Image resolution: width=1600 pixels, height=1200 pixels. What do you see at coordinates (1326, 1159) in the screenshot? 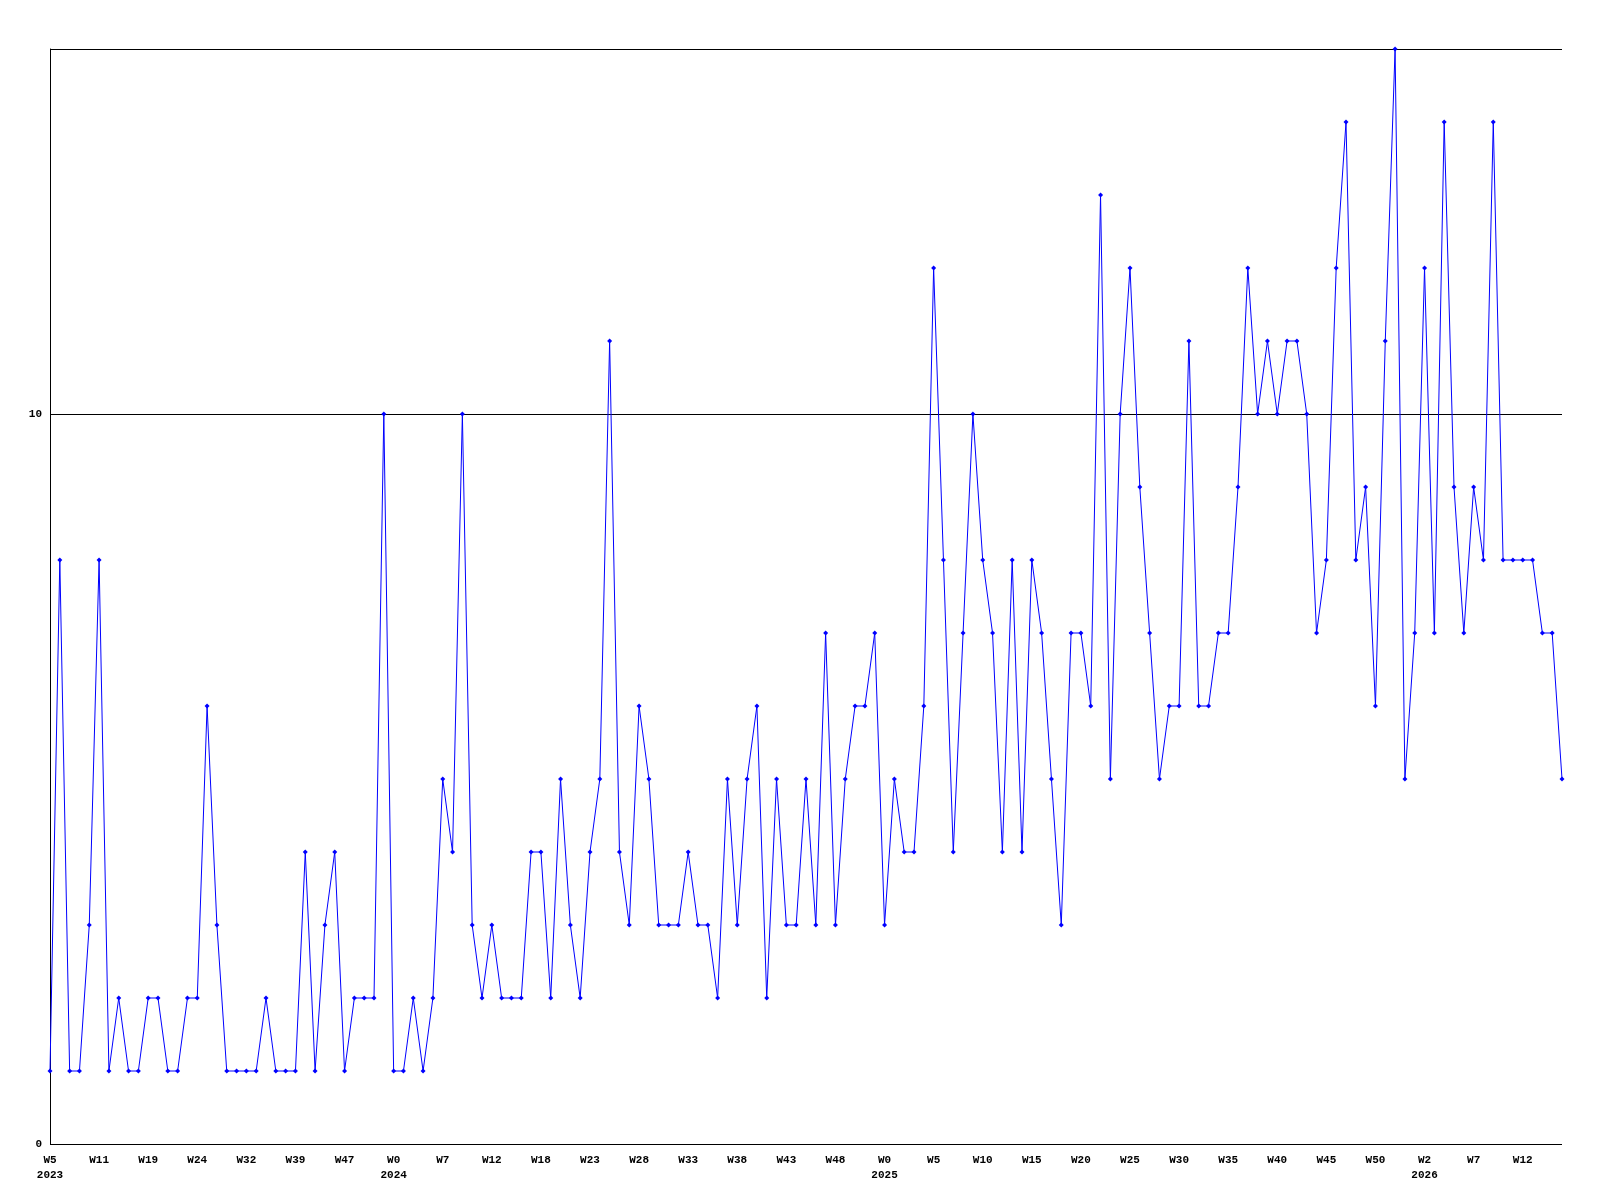
I see `x-tick-label: W45` at bounding box center [1326, 1159].